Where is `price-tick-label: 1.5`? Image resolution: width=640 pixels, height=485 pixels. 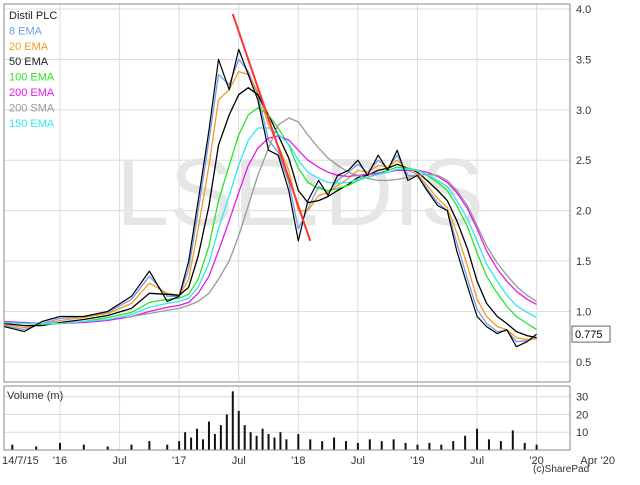 price-tick-label: 1.5 is located at coordinates (583, 262).